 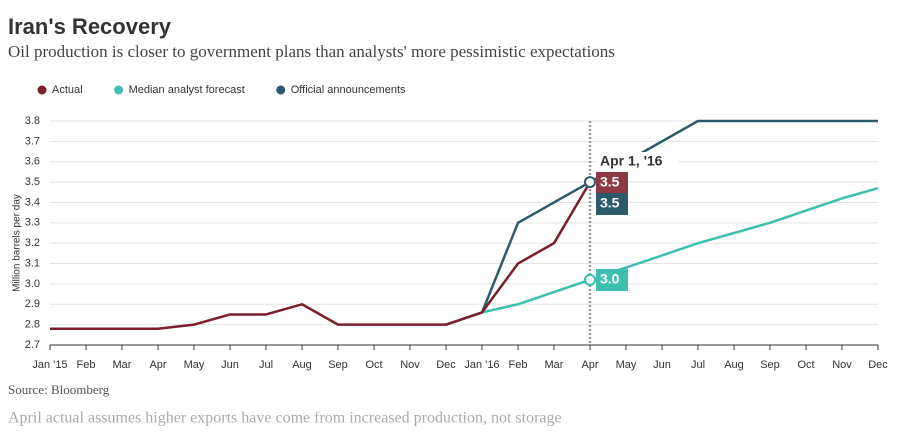 I want to click on y-tick-label: 3.5, so click(x=32, y=182).